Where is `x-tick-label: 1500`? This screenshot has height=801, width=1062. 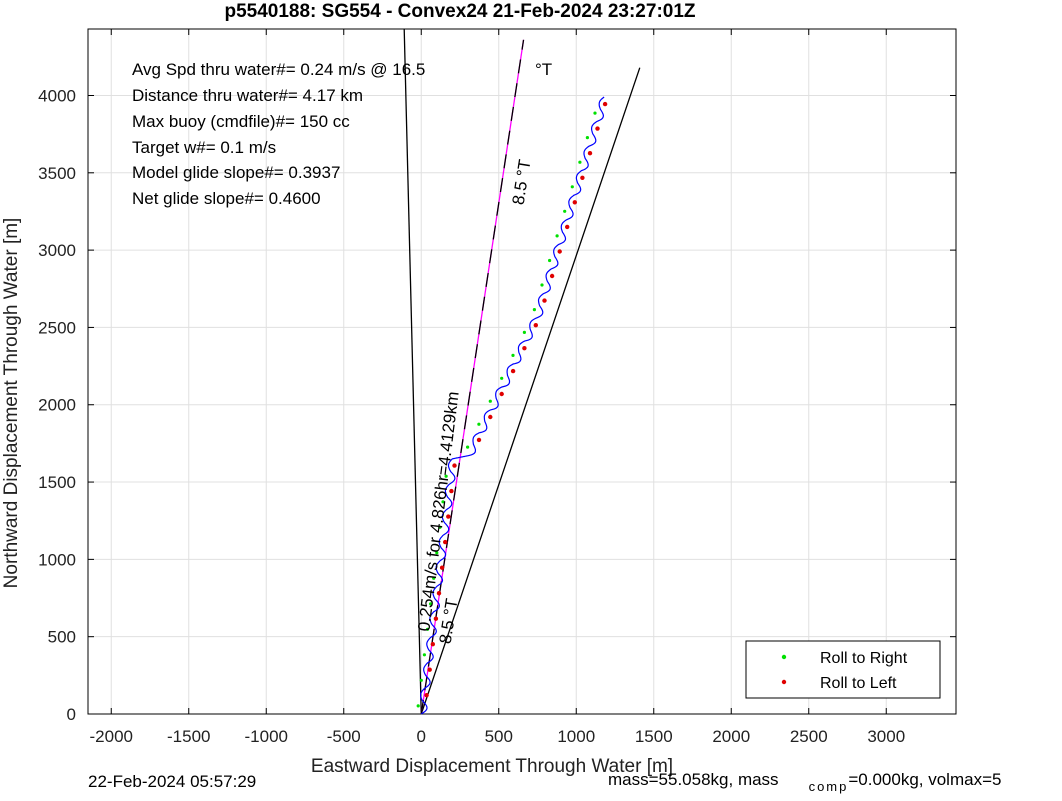 x-tick-label: 1500 is located at coordinates (654, 736).